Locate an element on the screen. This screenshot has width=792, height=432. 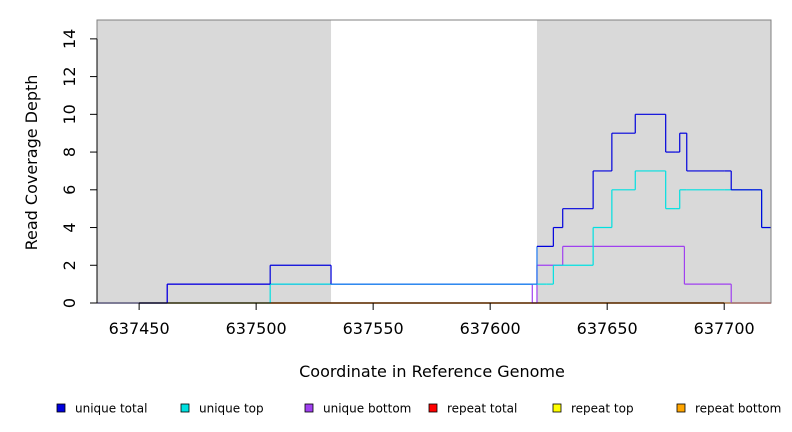
legend-swatch-repeat-bottom is located at coordinates (681, 408).